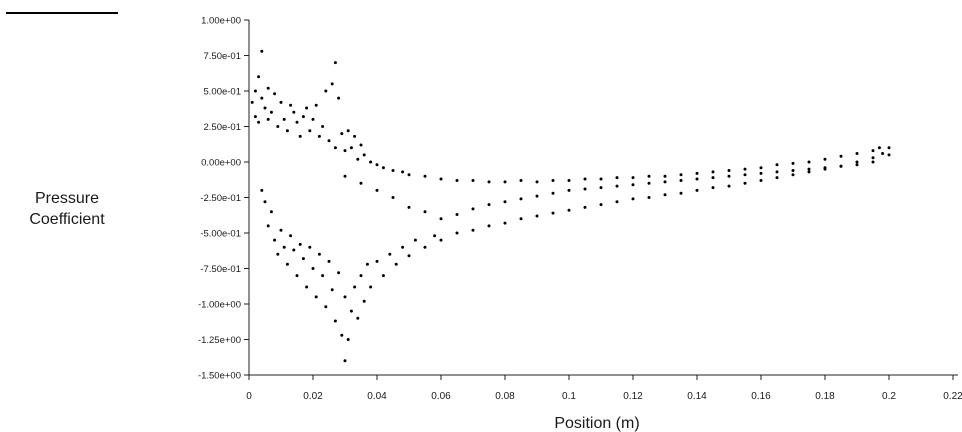 The width and height of the screenshot is (962, 432). Describe the element at coordinates (222, 92) in the screenshot. I see `y-tick-label: 5.00e-01` at that location.